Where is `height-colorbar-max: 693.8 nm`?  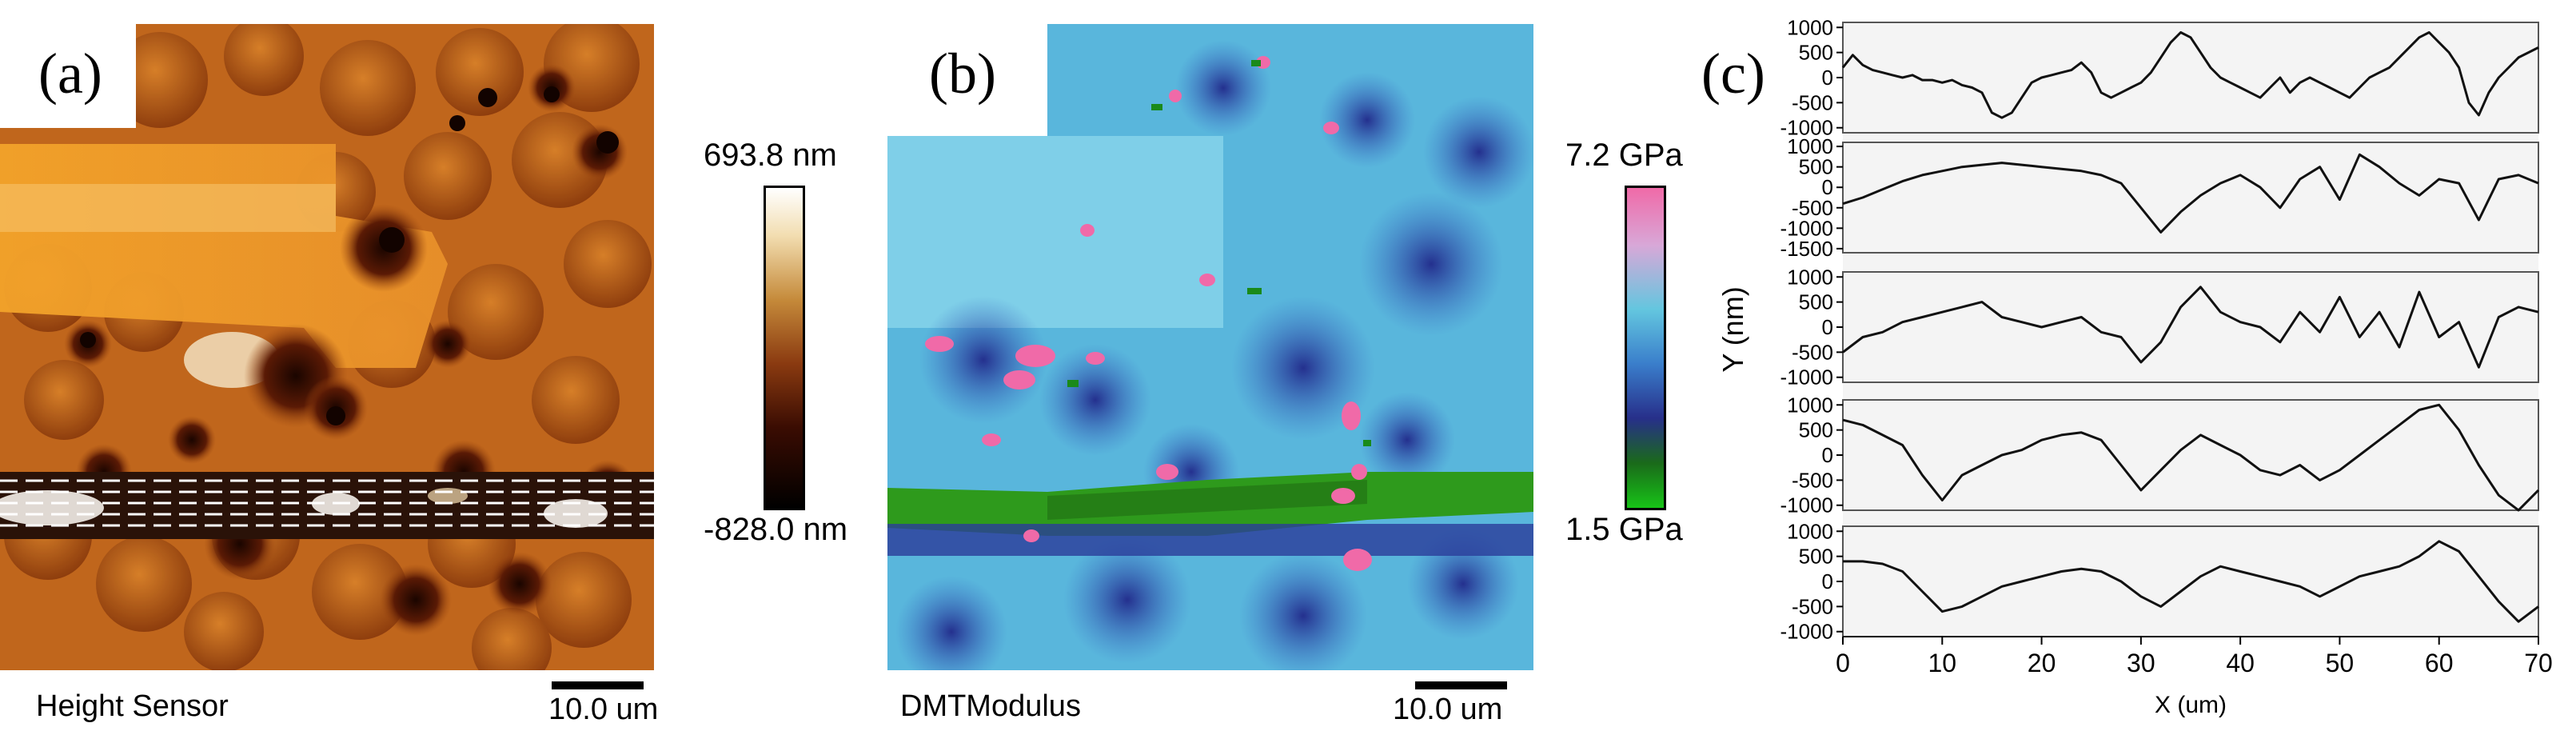 height-colorbar-max: 693.8 nm is located at coordinates (770, 155).